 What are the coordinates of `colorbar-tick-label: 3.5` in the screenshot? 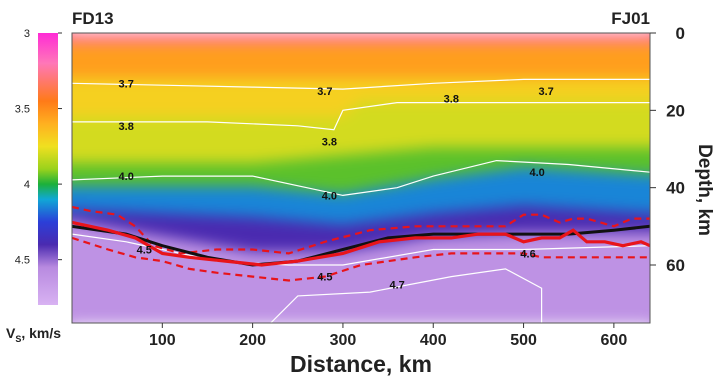 It's located at (22, 110).